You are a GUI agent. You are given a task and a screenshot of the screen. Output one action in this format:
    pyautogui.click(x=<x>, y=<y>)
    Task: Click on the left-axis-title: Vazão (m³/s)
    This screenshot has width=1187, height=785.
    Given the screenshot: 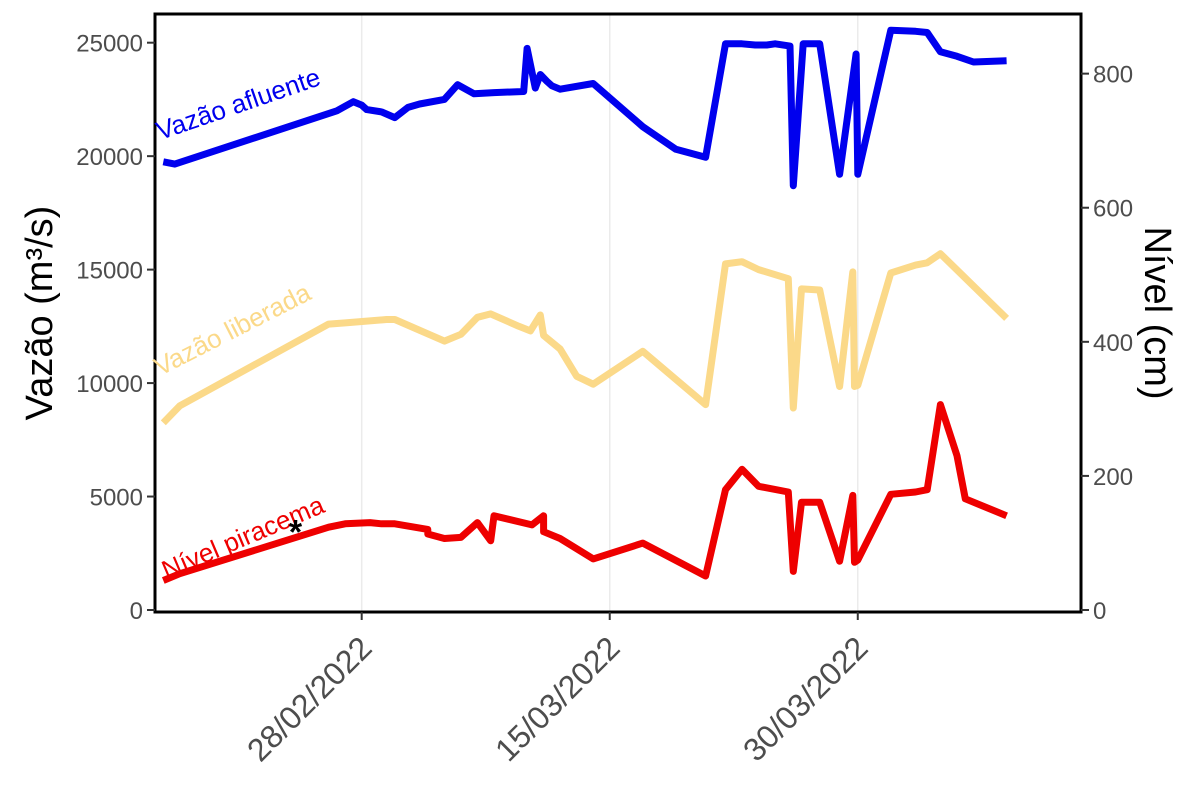 What is the action you would take?
    pyautogui.click(x=40, y=313)
    